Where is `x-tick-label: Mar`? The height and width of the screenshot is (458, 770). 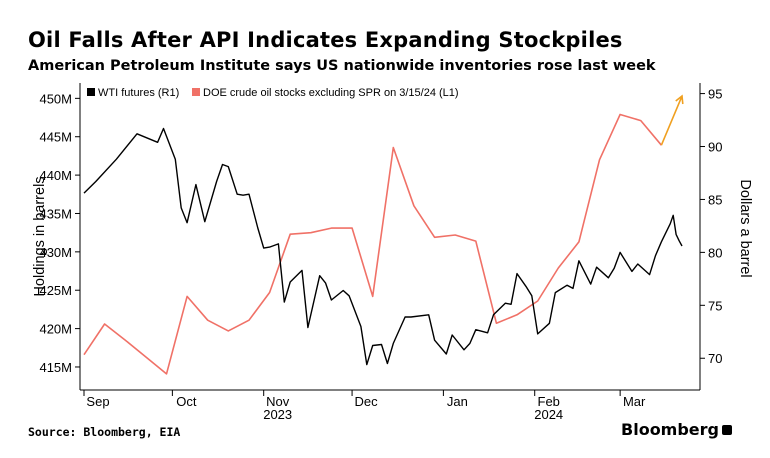
x-tick-label: Mar is located at coordinates (634, 401).